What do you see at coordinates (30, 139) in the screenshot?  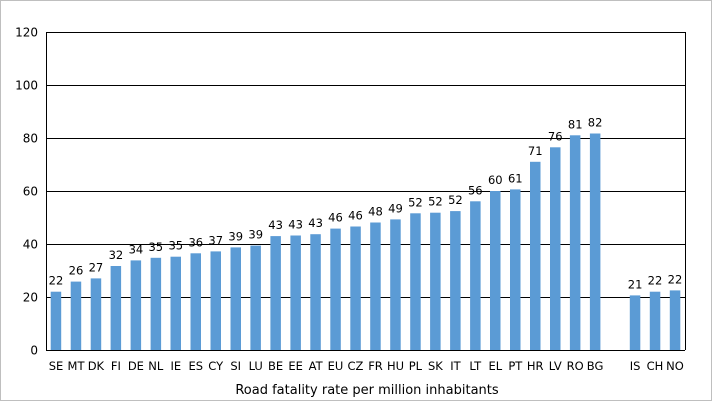 I see `y-tick-label: 80` at bounding box center [30, 139].